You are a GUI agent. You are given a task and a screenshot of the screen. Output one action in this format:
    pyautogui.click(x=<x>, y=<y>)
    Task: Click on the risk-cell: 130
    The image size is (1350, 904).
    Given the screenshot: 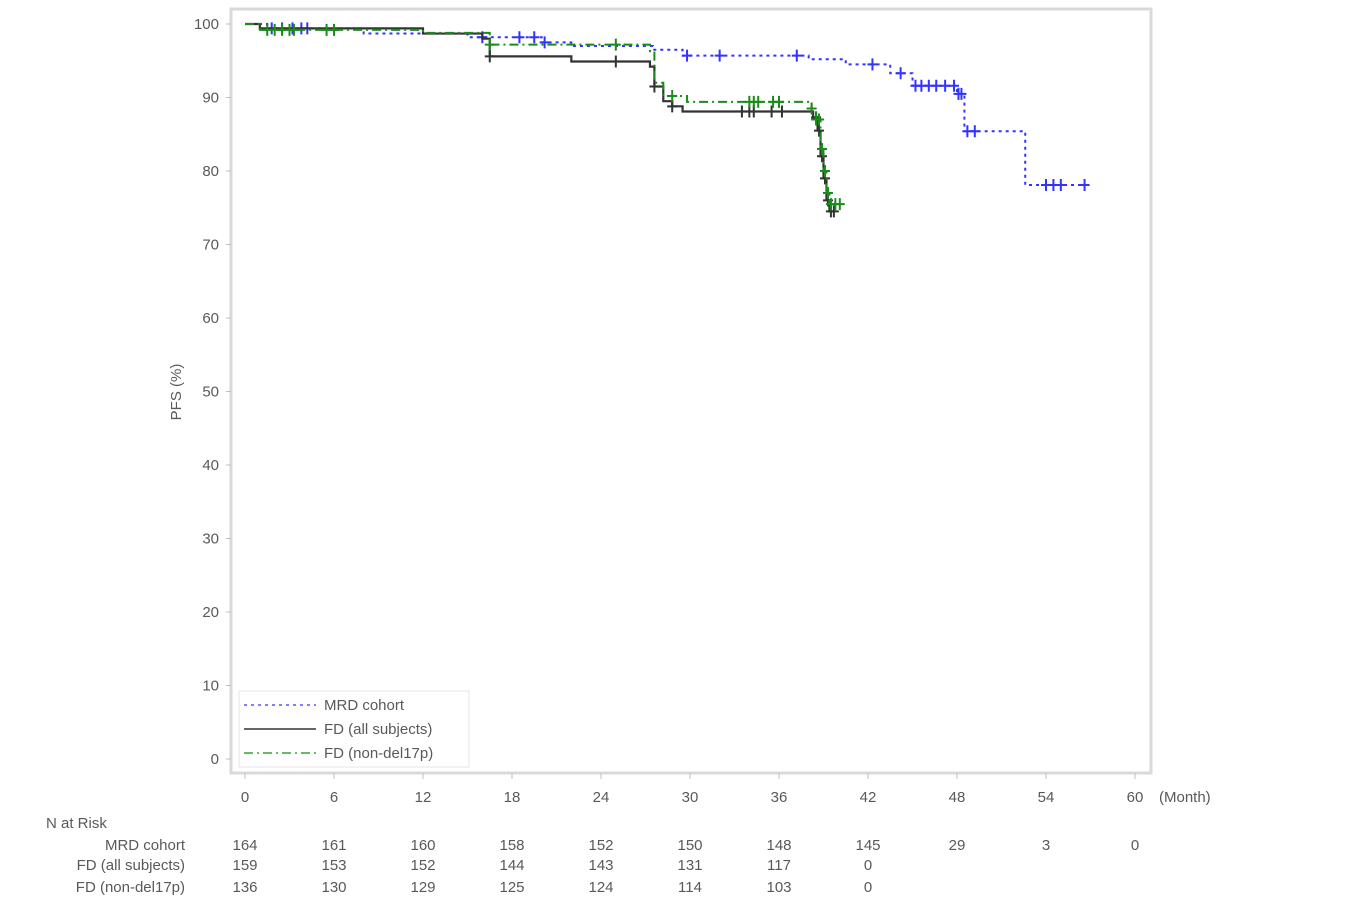 What is the action you would take?
    pyautogui.click(x=333, y=887)
    